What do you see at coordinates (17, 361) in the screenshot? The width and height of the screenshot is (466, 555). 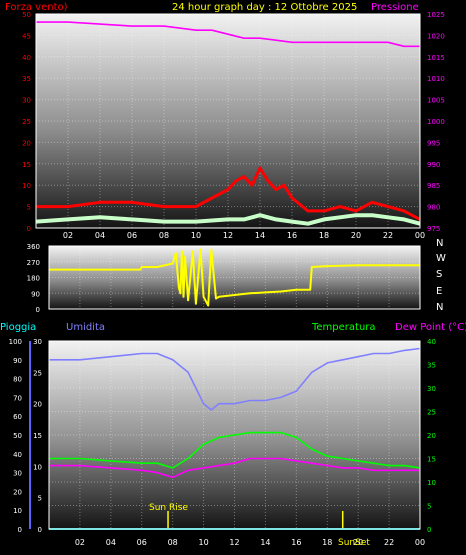 I see `rain-tick-label: 90` at bounding box center [17, 361].